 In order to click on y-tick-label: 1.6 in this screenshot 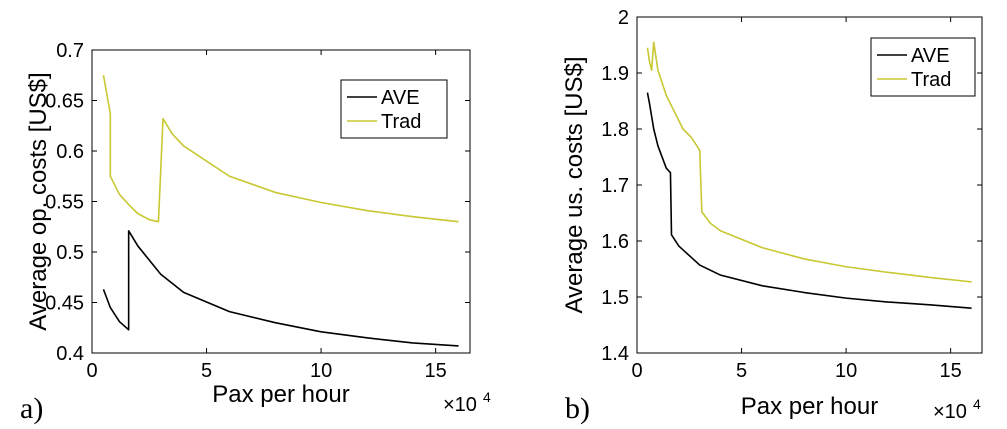, I will do `click(615, 242)`.